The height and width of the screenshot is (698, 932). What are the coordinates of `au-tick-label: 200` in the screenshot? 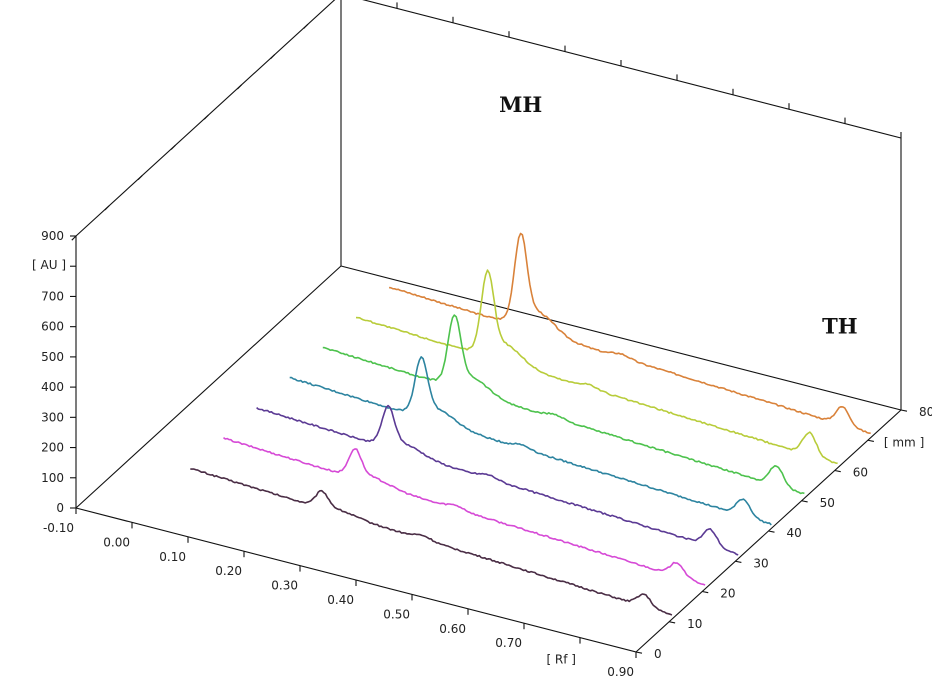 It's located at (52, 448).